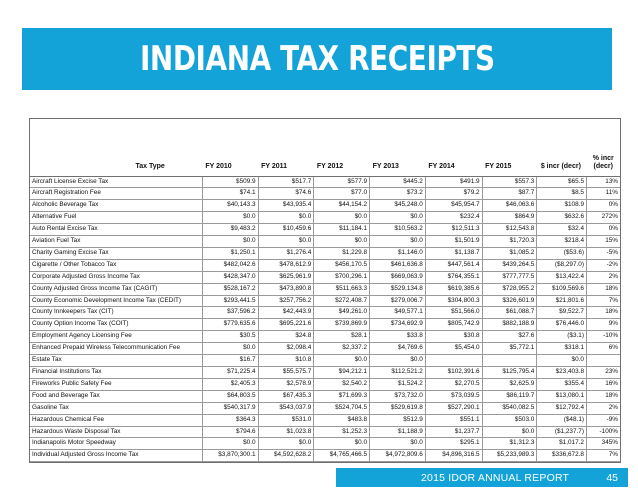 This screenshot has height=493, width=638. I want to click on cell-percent-incr: -10%, so click(603, 337).